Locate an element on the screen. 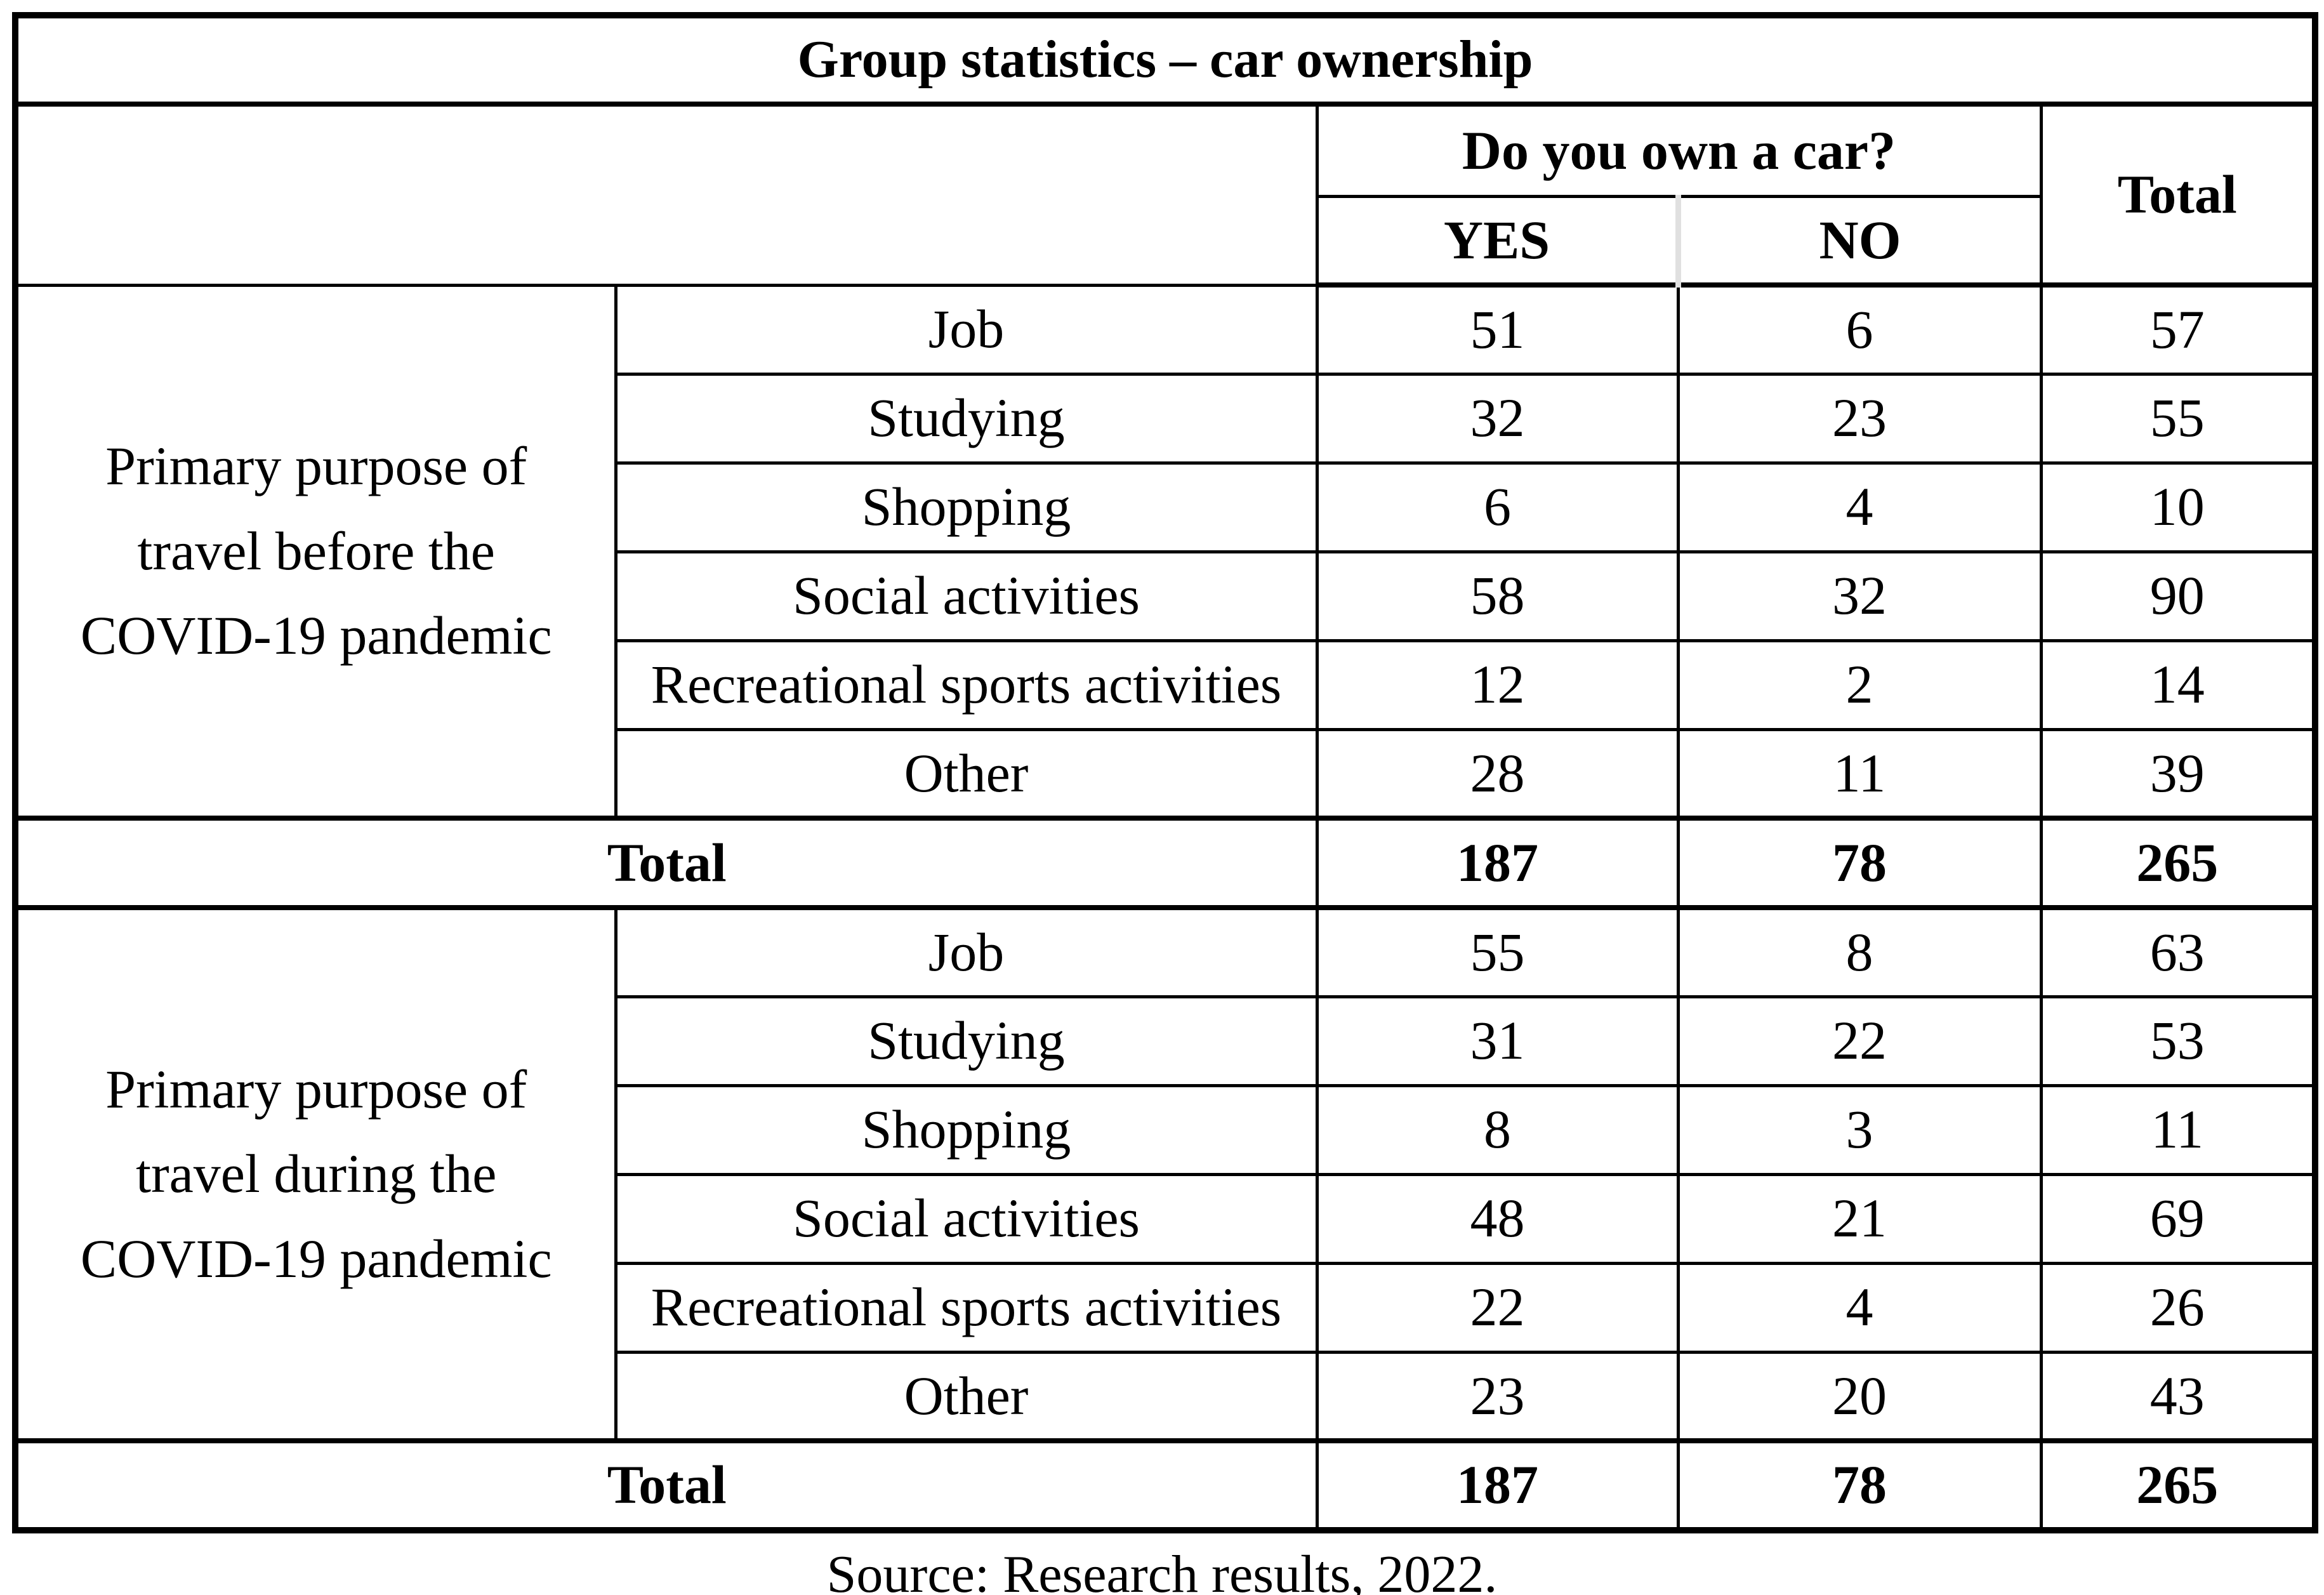 The height and width of the screenshot is (1595, 2324). table-row: Studying 31 22 53 is located at coordinates (1166, 1041).